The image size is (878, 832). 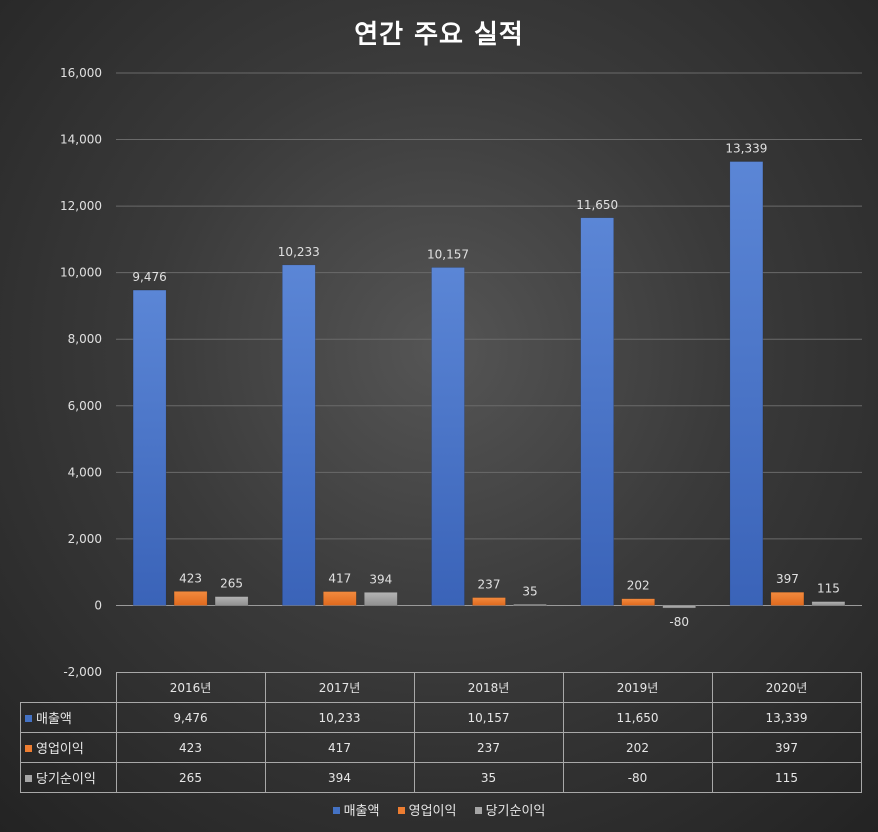 What do you see at coordinates (81, 140) in the screenshot?
I see `y-tick-label: 14,000` at bounding box center [81, 140].